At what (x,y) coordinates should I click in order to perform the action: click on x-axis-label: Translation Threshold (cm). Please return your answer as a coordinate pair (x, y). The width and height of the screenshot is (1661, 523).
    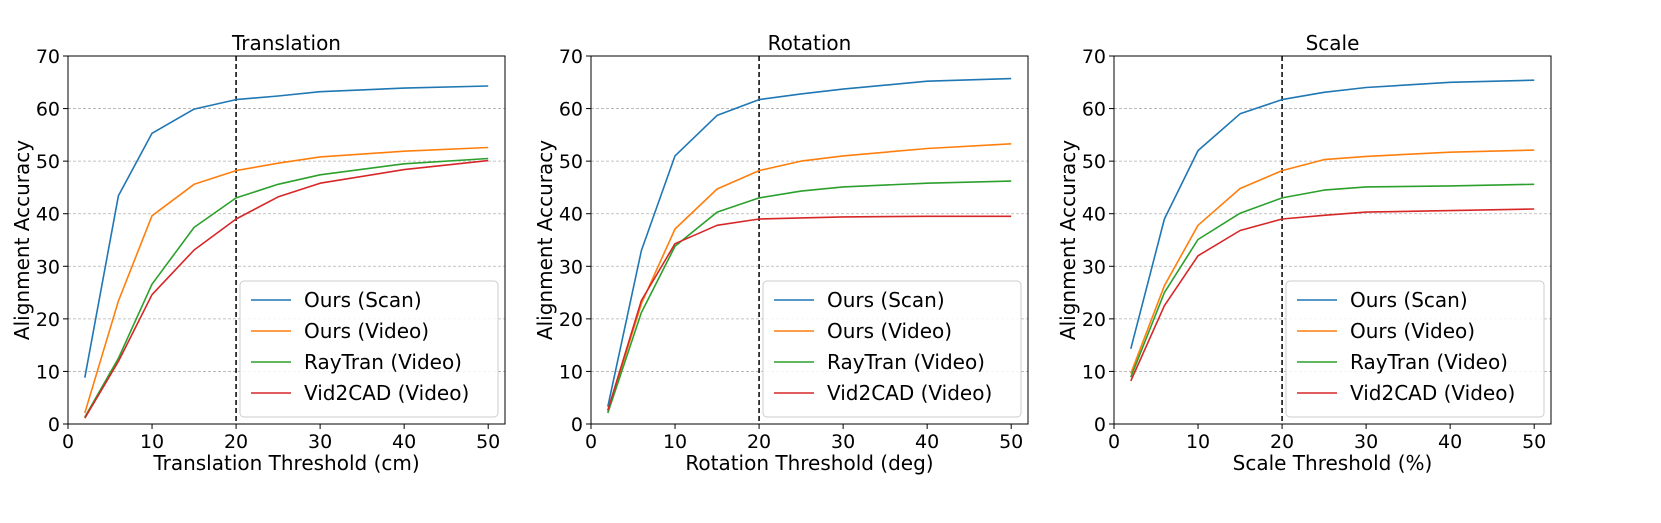
    Looking at the image, I should click on (285, 463).